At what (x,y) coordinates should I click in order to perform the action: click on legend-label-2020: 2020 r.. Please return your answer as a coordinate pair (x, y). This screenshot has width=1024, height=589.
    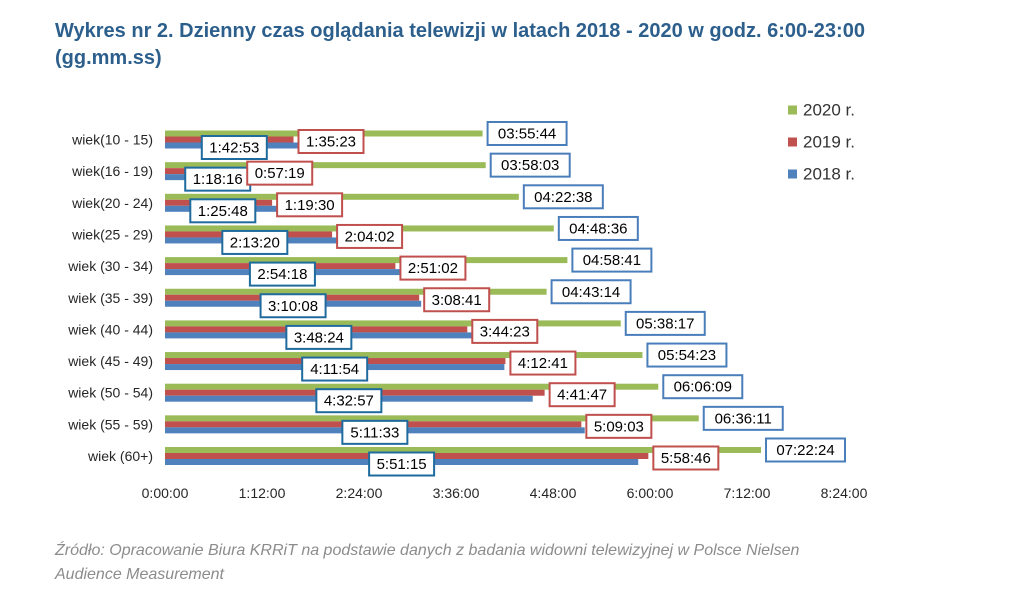
    Looking at the image, I should click on (829, 110).